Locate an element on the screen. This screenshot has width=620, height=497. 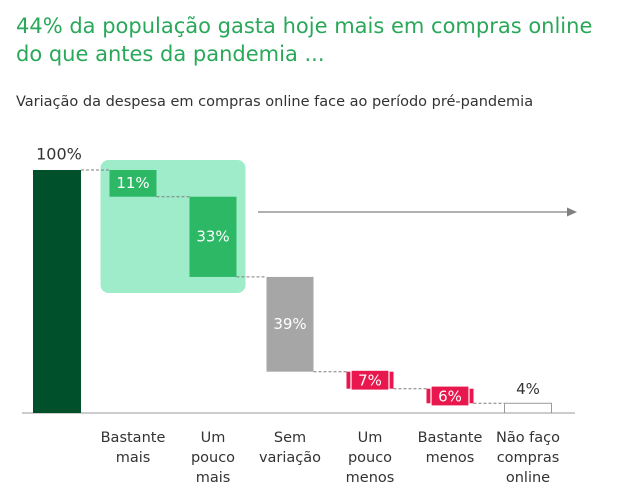
category-label-2: Um pouco mais is located at coordinates (213, 458).